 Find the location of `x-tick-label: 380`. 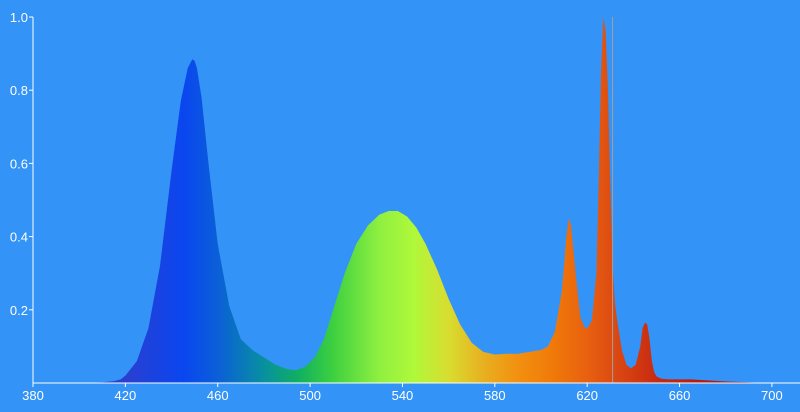

x-tick-label: 380 is located at coordinates (33, 395).